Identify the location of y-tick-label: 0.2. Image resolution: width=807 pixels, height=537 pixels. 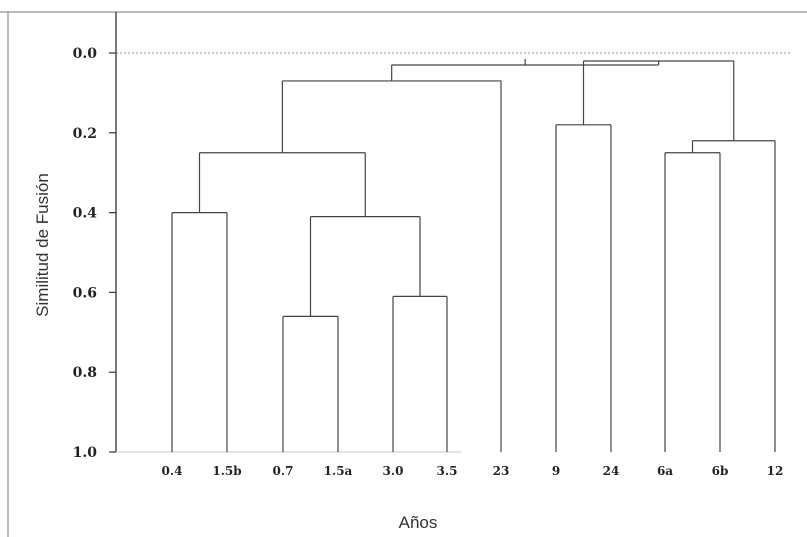
(85, 134).